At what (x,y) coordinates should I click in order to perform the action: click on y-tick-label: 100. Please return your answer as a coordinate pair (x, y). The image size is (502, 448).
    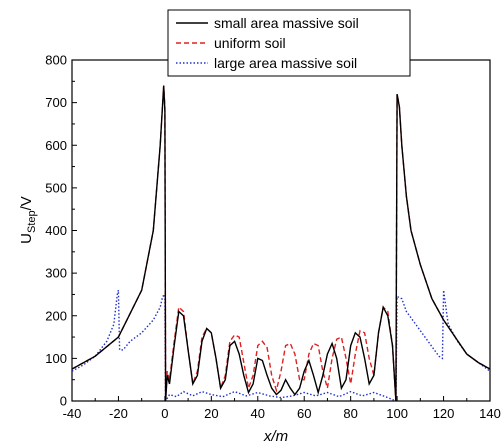
    Looking at the image, I should click on (56, 358).